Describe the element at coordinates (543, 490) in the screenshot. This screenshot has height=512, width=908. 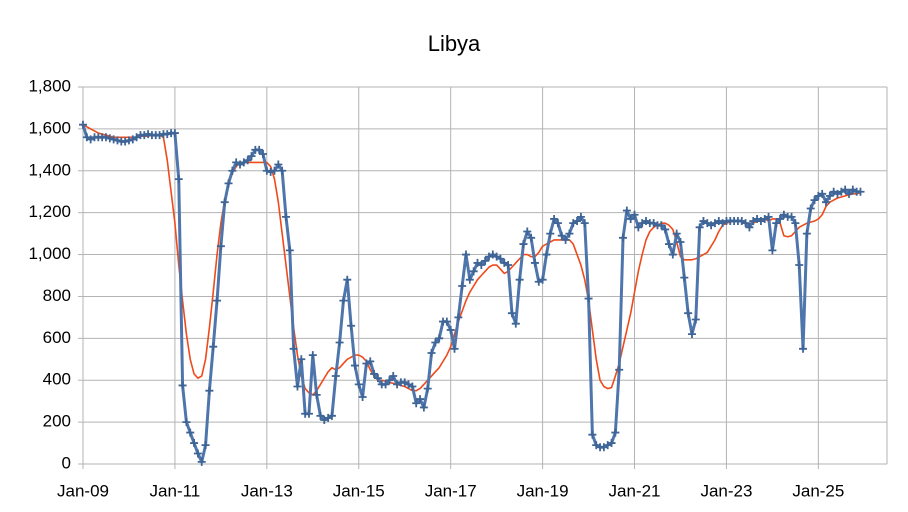
I see `x-tick-label: Jan-19` at that location.